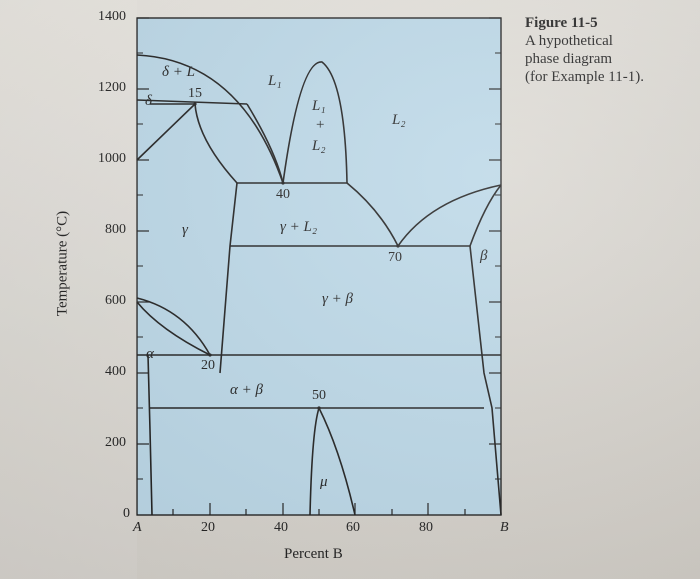 The image size is (700, 579). Describe the element at coordinates (485, 380) in the screenshot. I see `beta-solvus` at that location.